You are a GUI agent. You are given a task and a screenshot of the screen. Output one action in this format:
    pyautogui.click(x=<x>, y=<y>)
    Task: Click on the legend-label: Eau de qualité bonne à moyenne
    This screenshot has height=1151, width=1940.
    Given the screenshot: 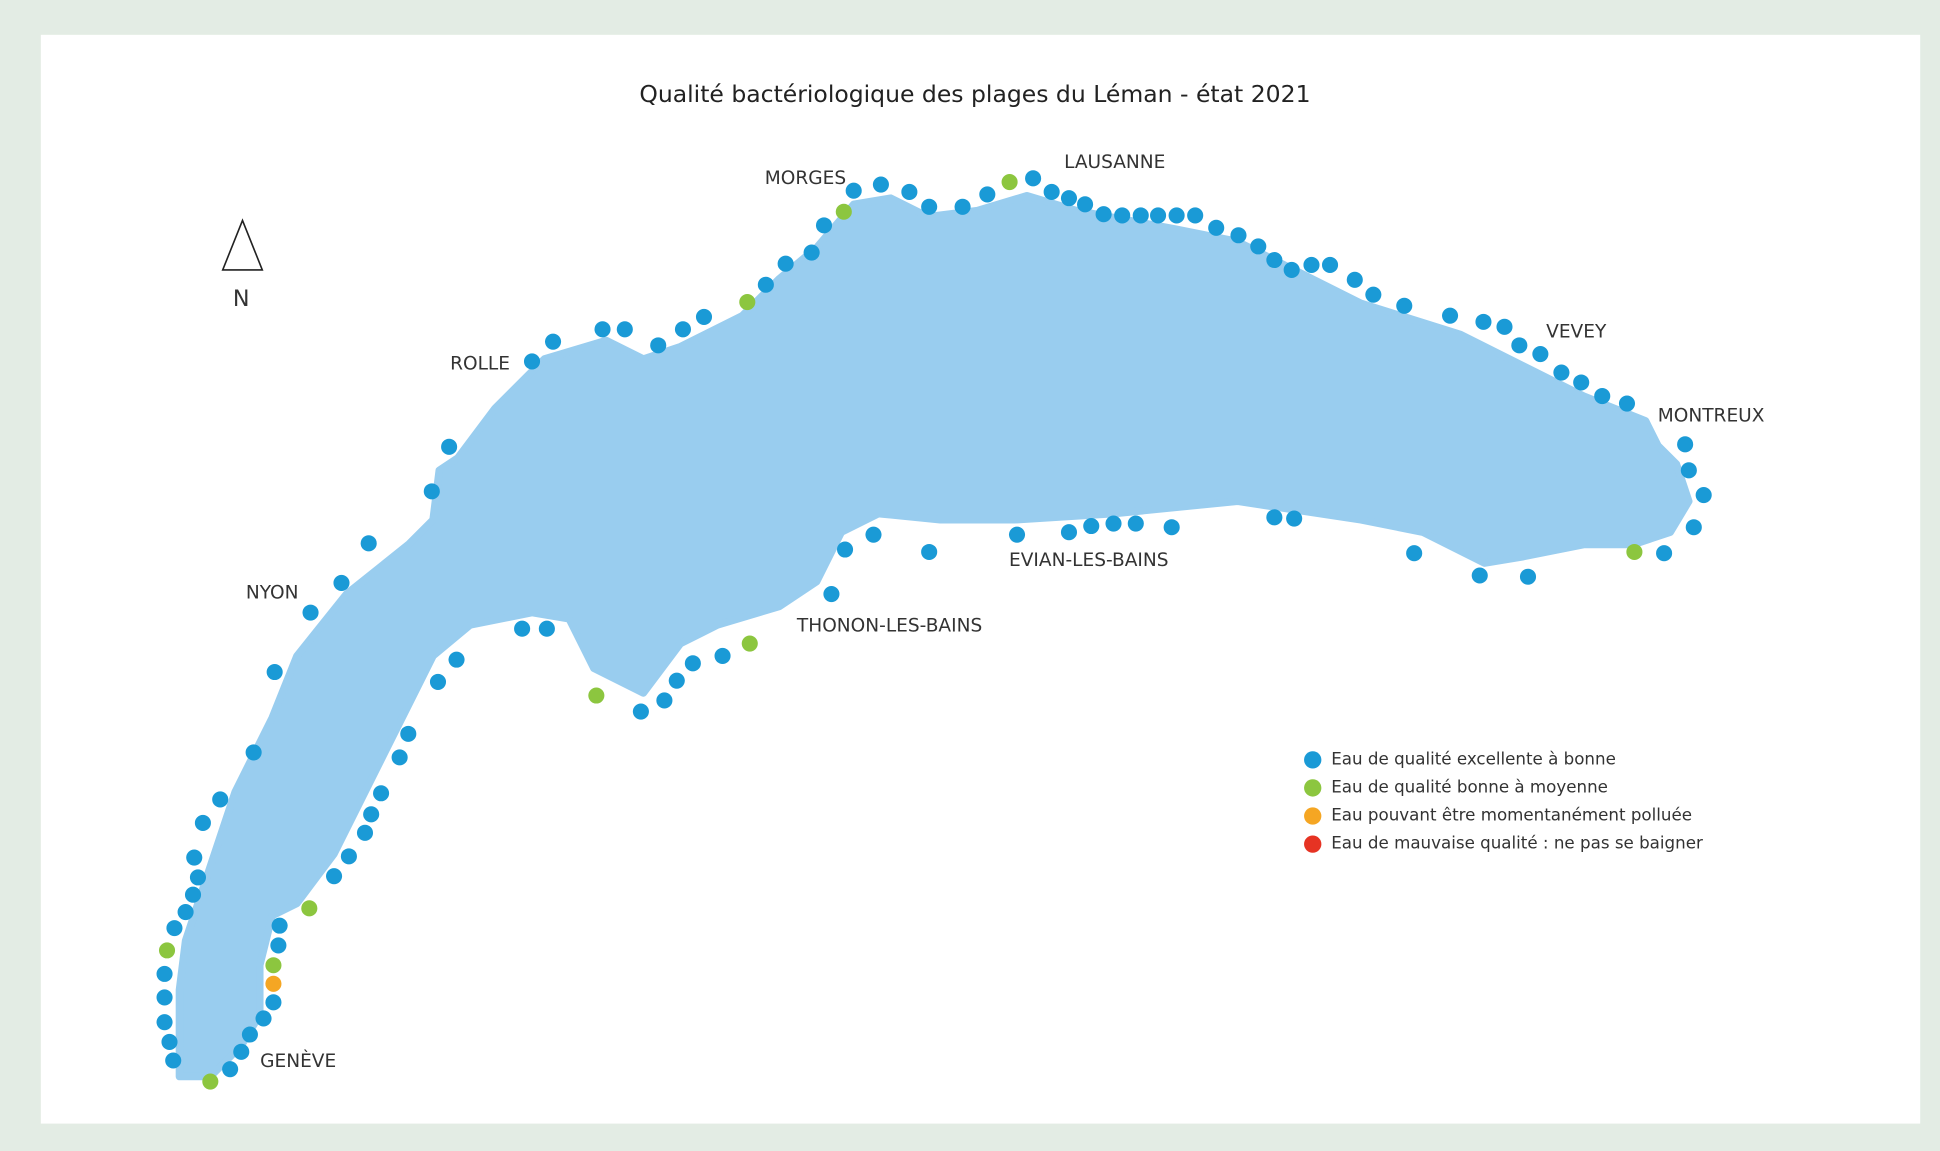 What is the action you would take?
    pyautogui.click(x=1469, y=786)
    